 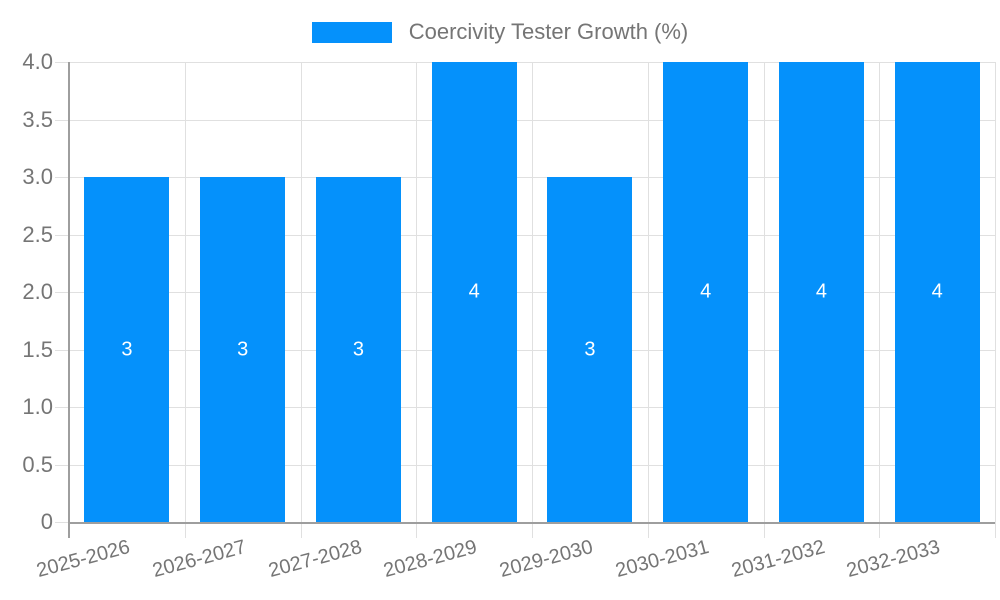 I want to click on legend-label: Coercivity Tester Growth (%), so click(x=548, y=31).